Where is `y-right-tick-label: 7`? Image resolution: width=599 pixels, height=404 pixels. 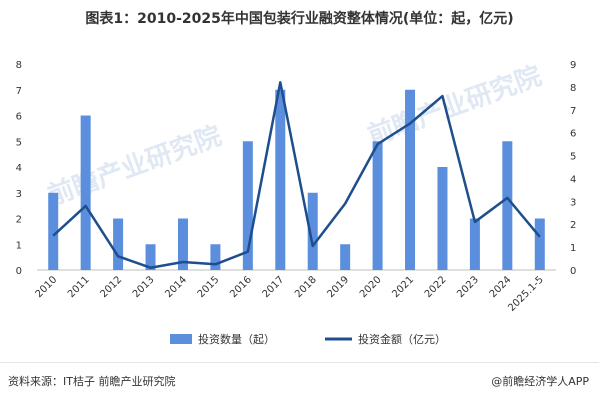
y-right-tick-label: 7 is located at coordinates (573, 111).